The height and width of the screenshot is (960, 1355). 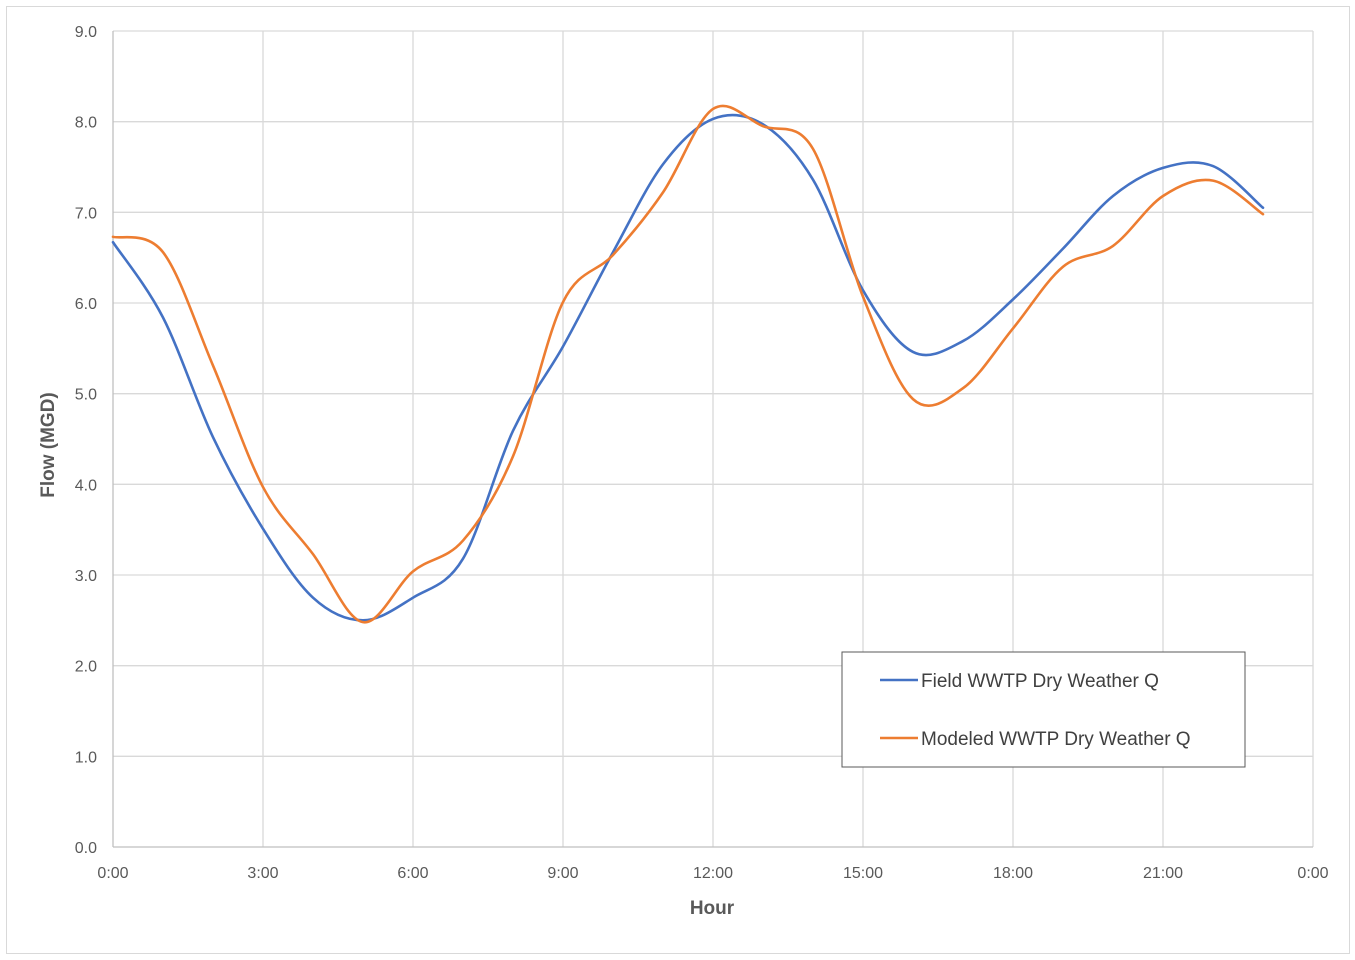 I want to click on y-tick-label: 7.0, so click(x=86, y=213).